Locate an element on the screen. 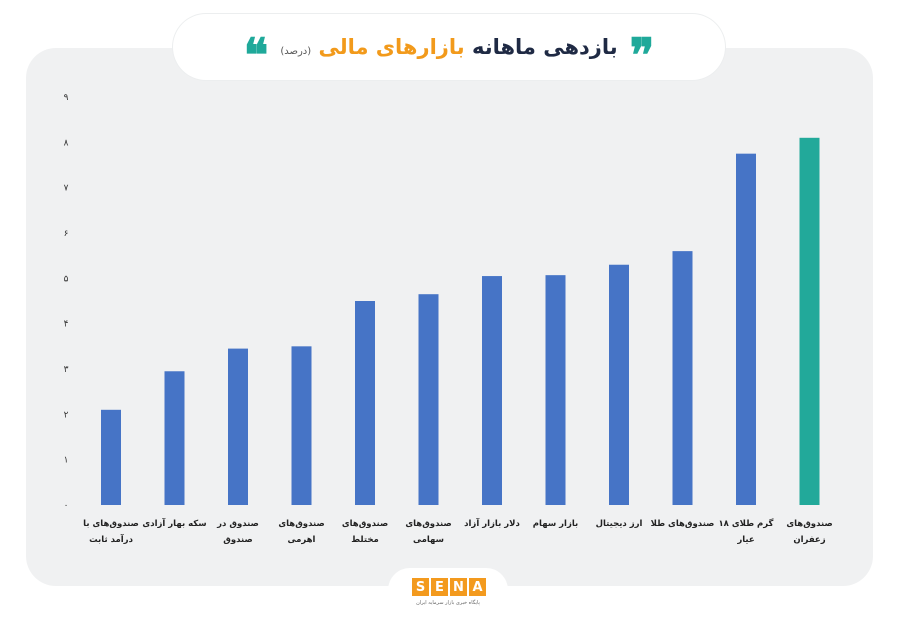 This screenshot has width=900, height=623. x-tick-label: صندوق‌های با is located at coordinates (111, 524).